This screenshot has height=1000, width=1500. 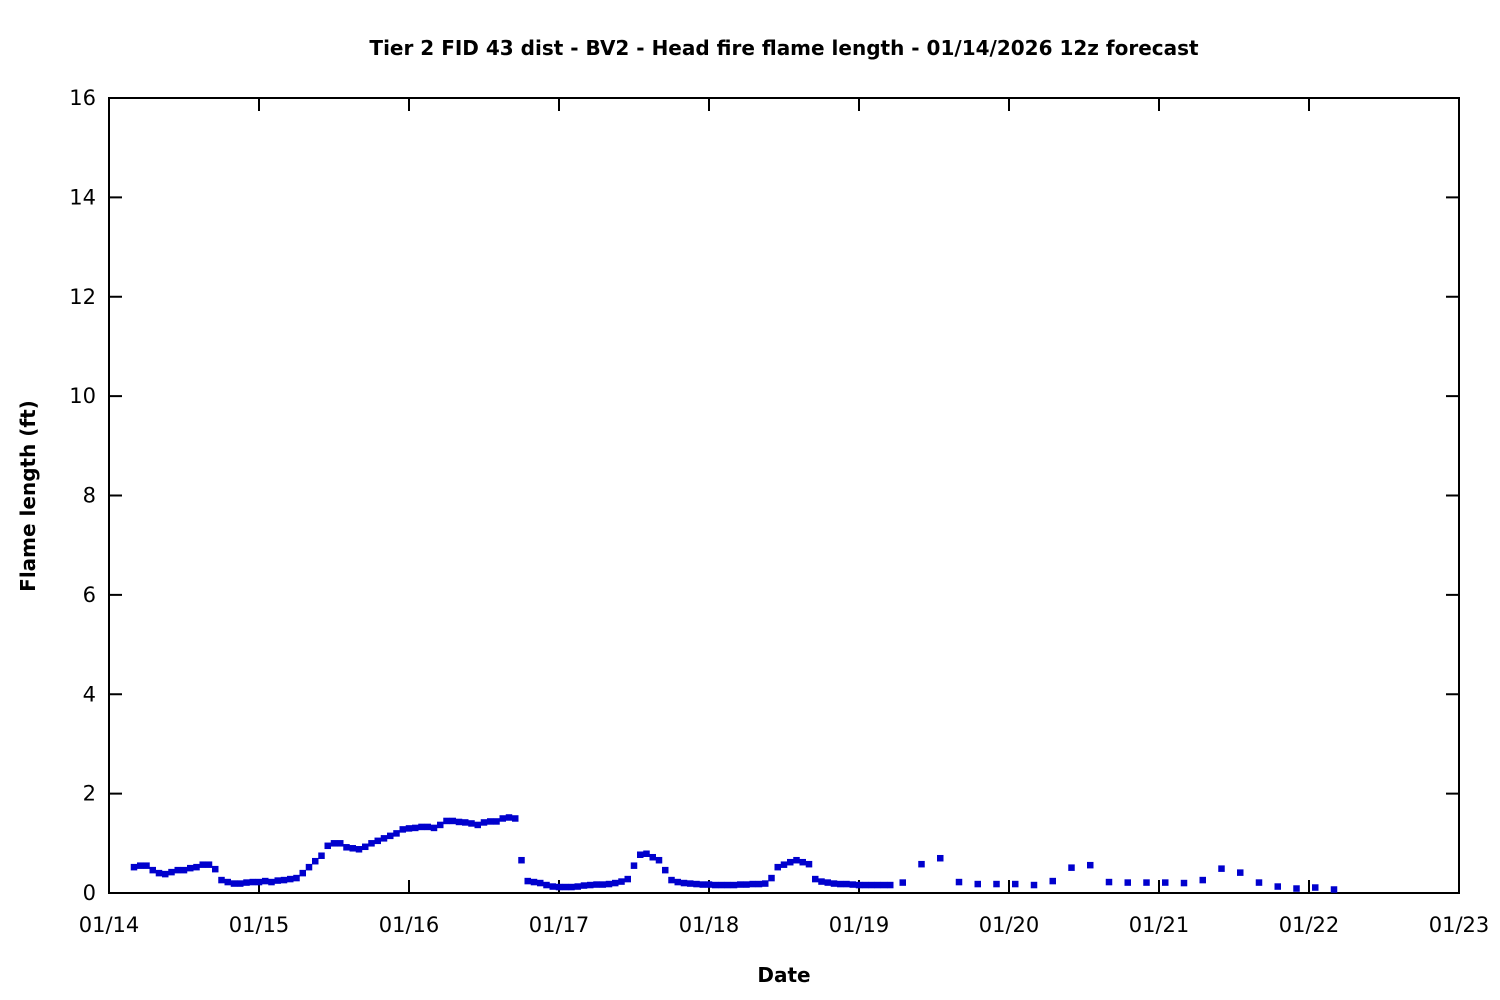 I want to click on x-tick-label: 01/18, so click(x=709, y=925).